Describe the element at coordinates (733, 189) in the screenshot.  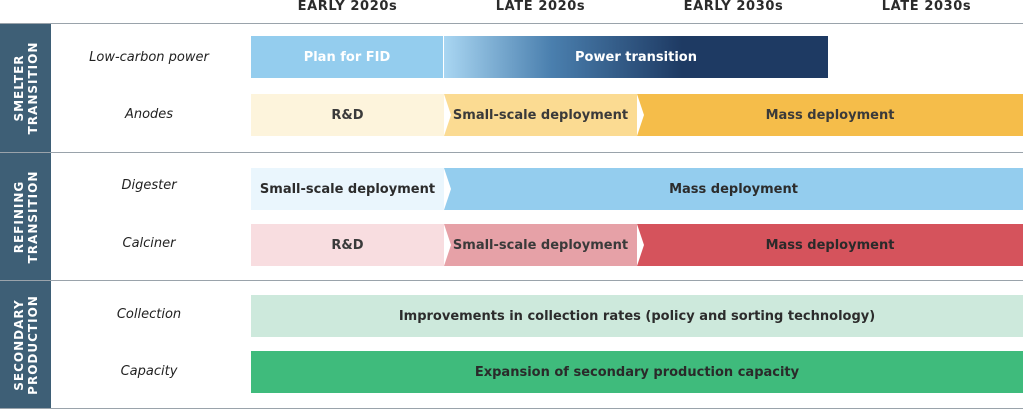
I see `bar-digester-mass: Mass deployment` at that location.